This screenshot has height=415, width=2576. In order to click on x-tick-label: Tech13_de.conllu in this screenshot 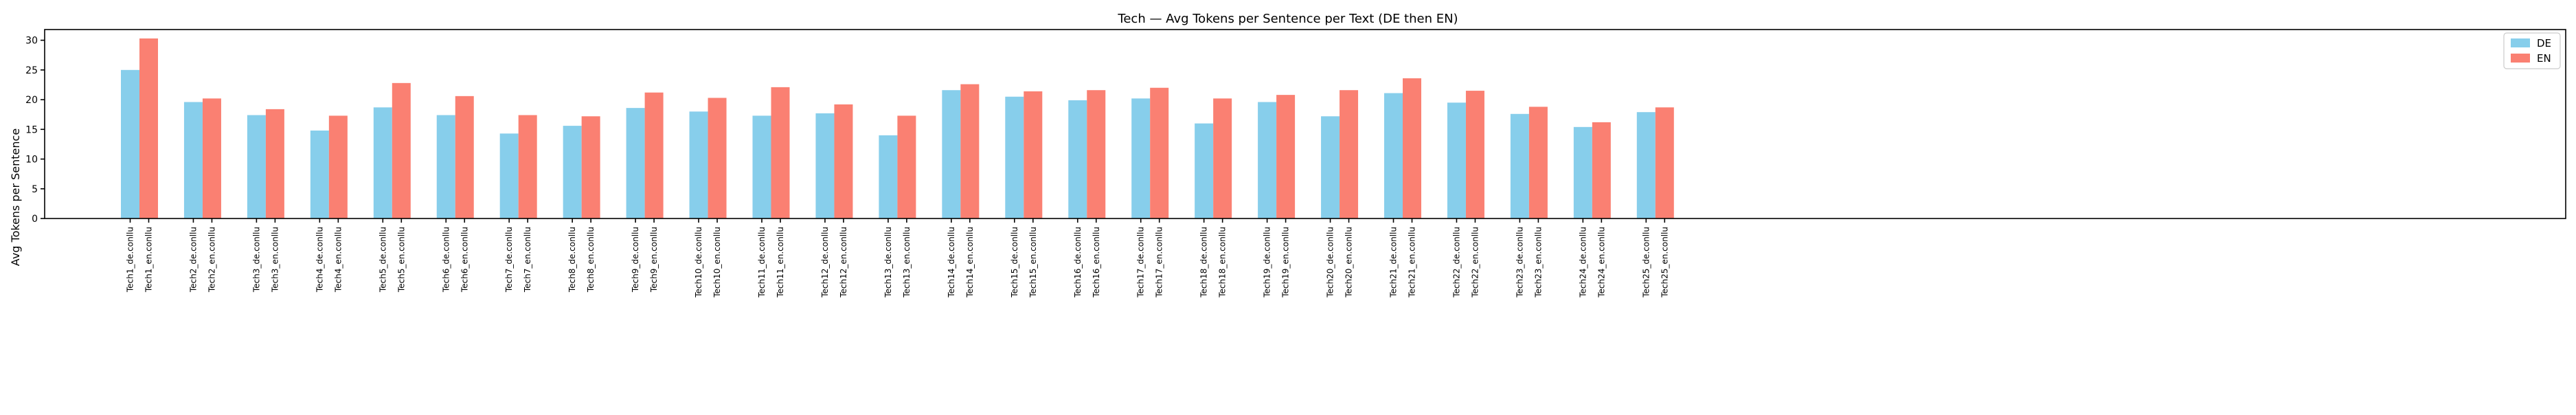, I will do `click(888, 262)`.